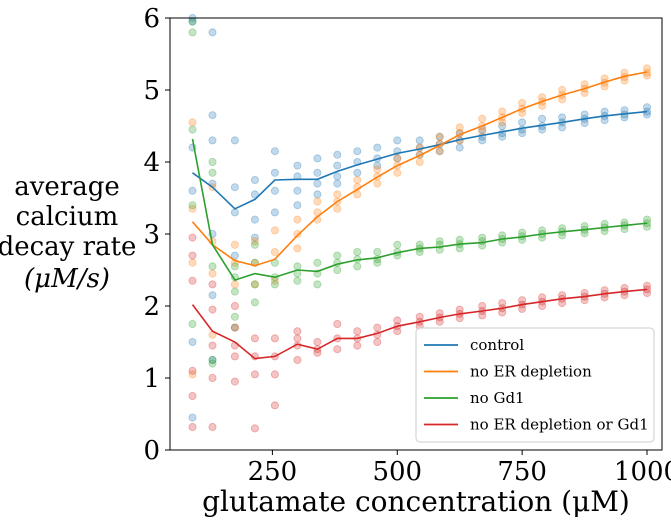 The height and width of the screenshot is (525, 671). Describe the element at coordinates (273, 472) in the screenshot. I see `x-tick-label: 250` at that location.